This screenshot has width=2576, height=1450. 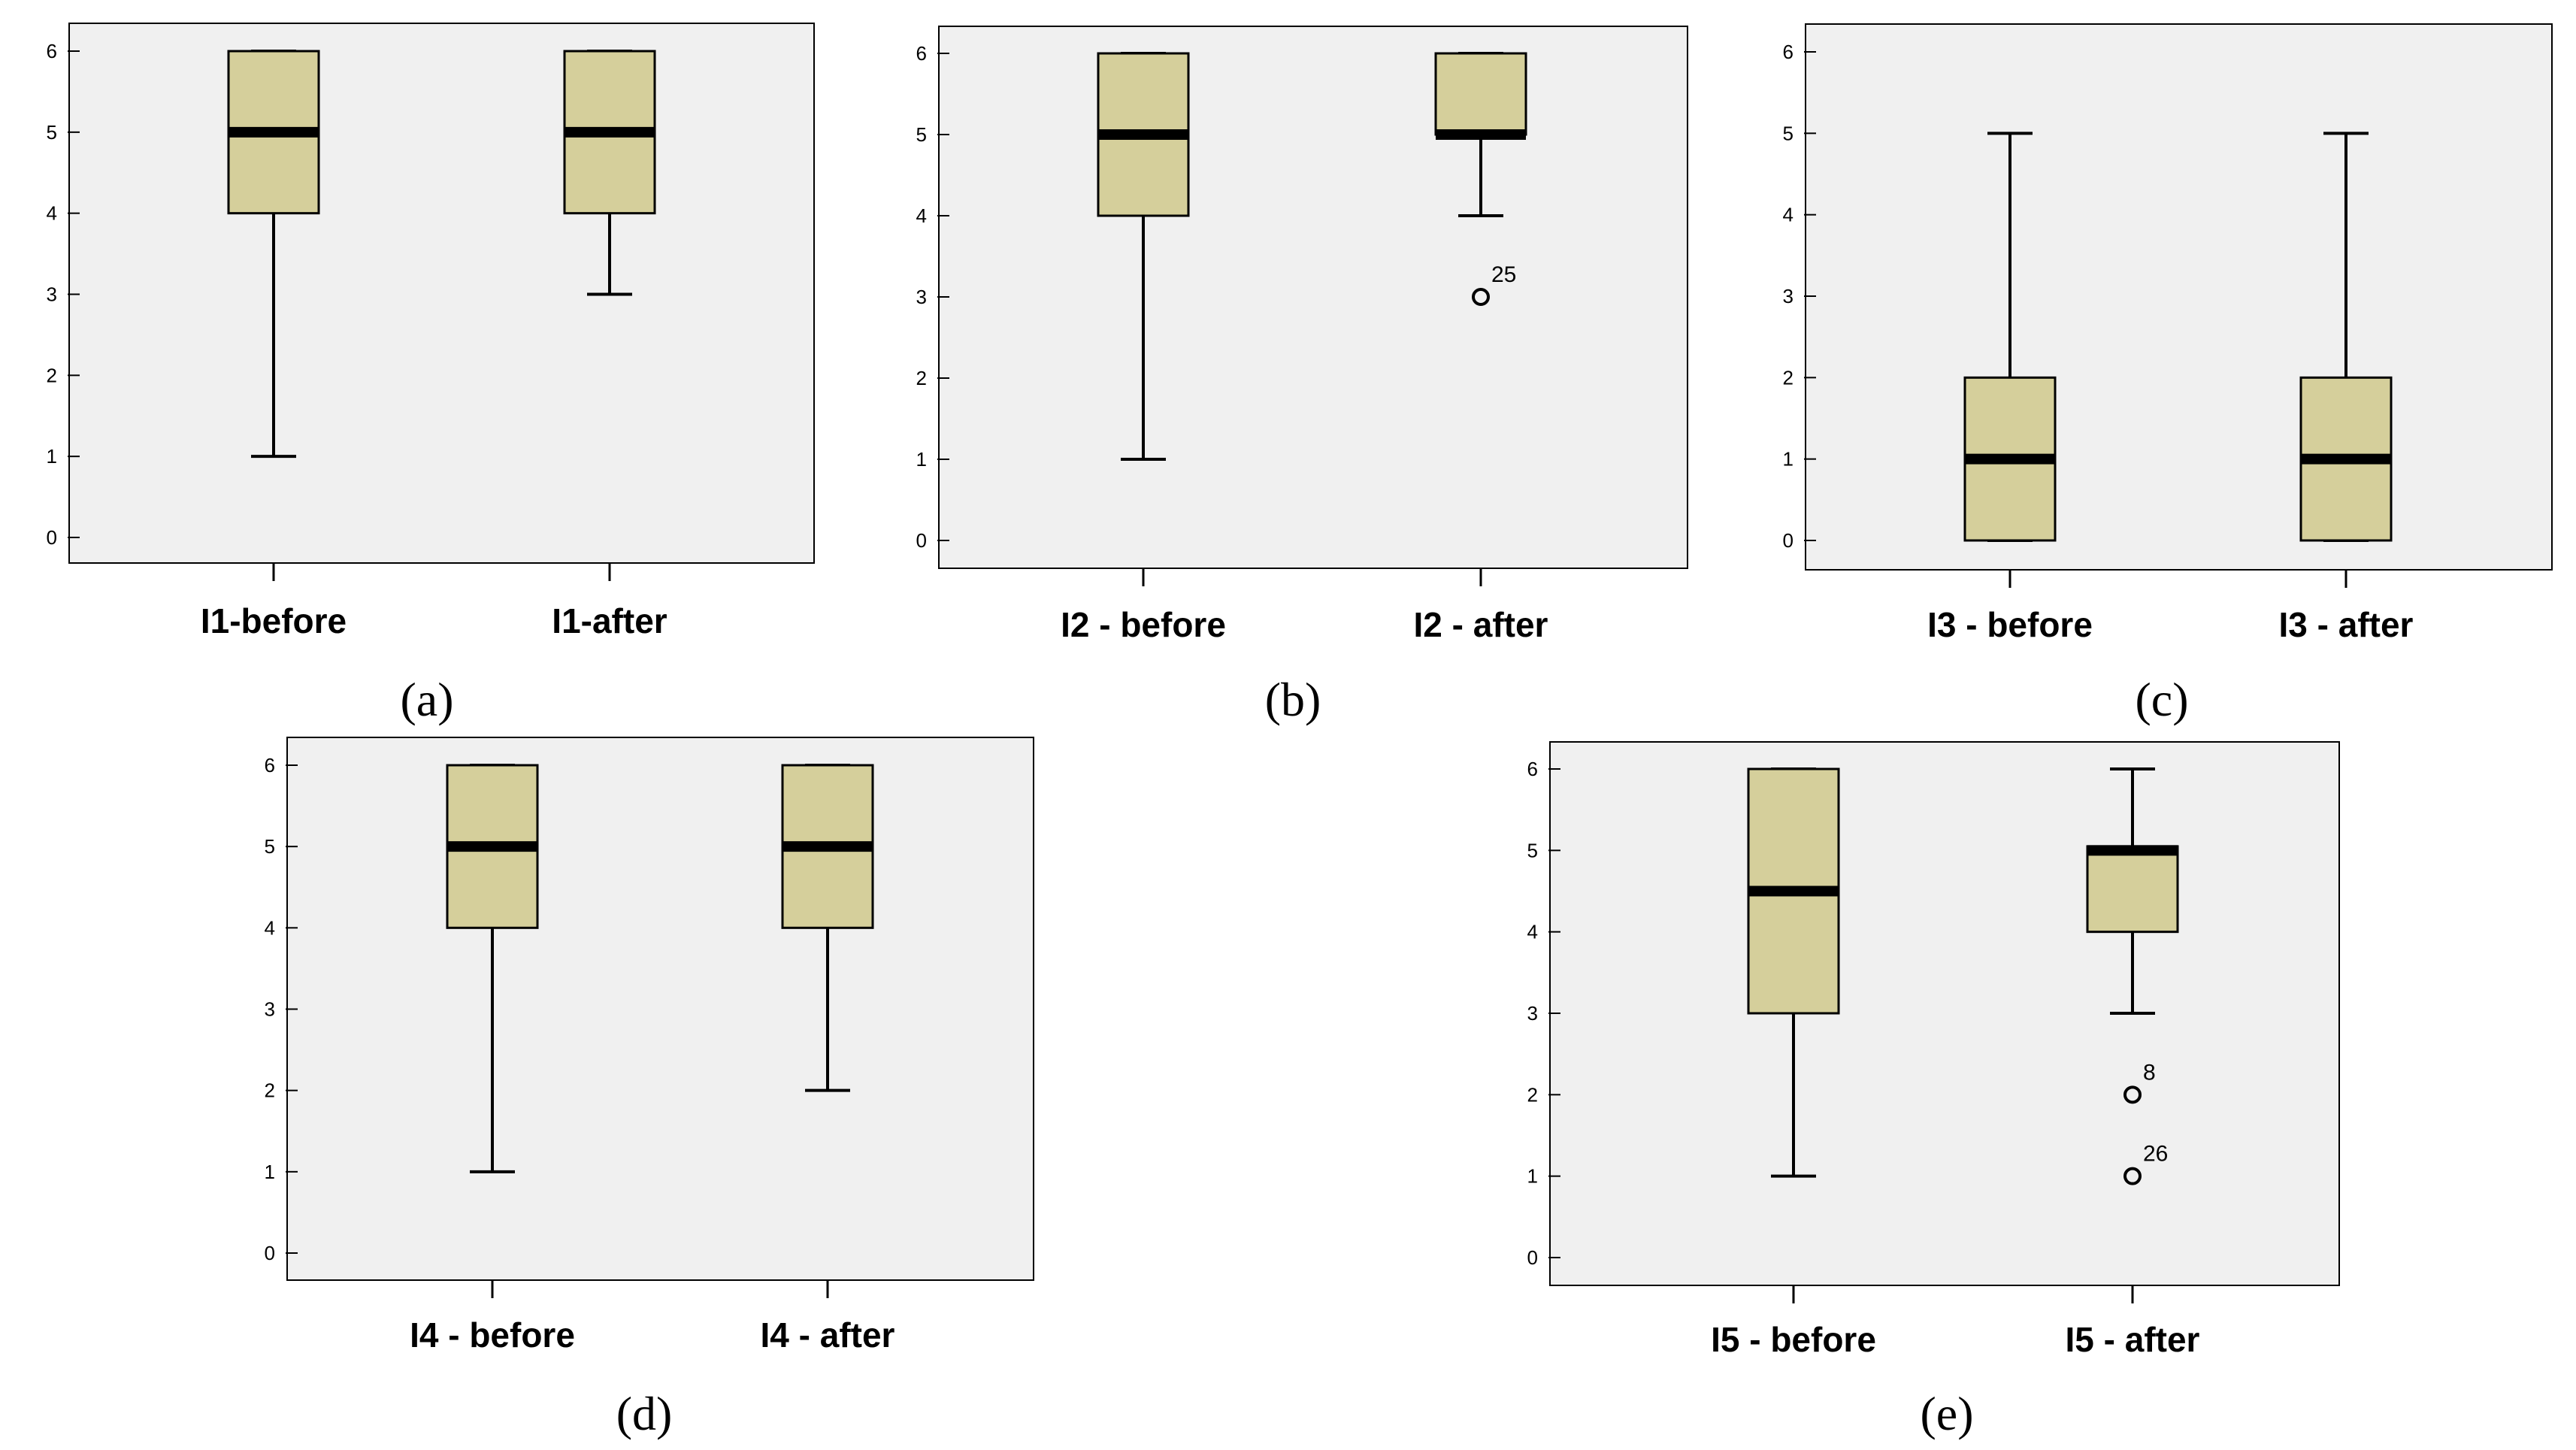 I want to click on box-1: I1-before, so click(x=274, y=345).